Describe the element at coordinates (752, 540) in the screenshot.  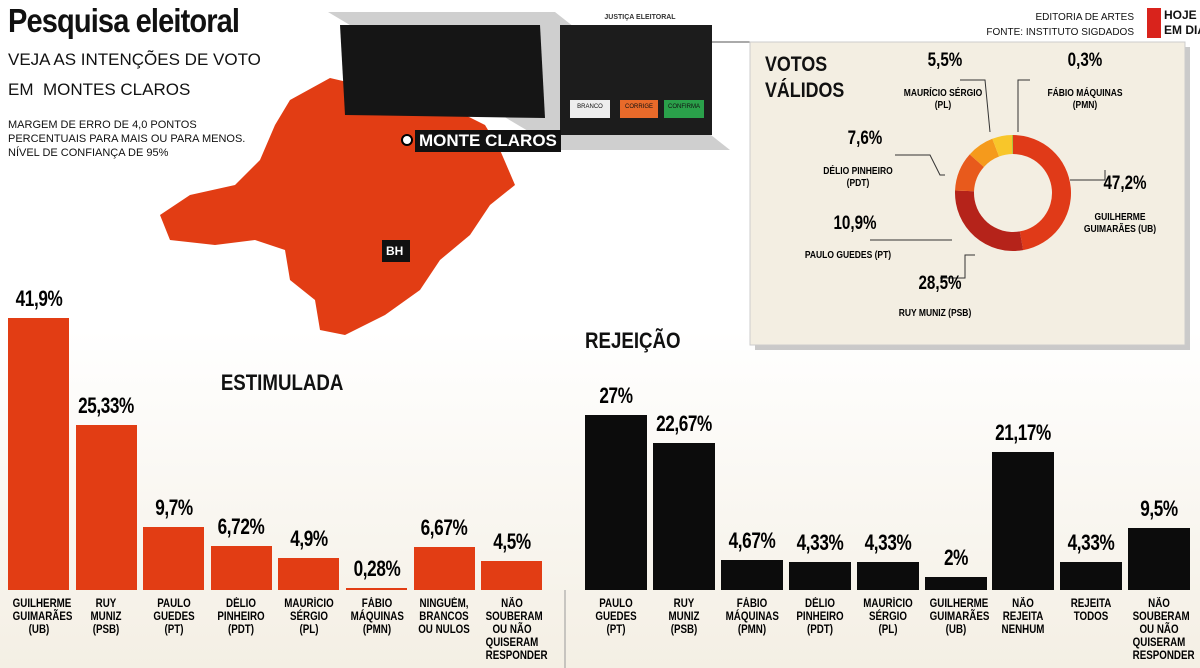
I see `value-label: 4,67%` at that location.